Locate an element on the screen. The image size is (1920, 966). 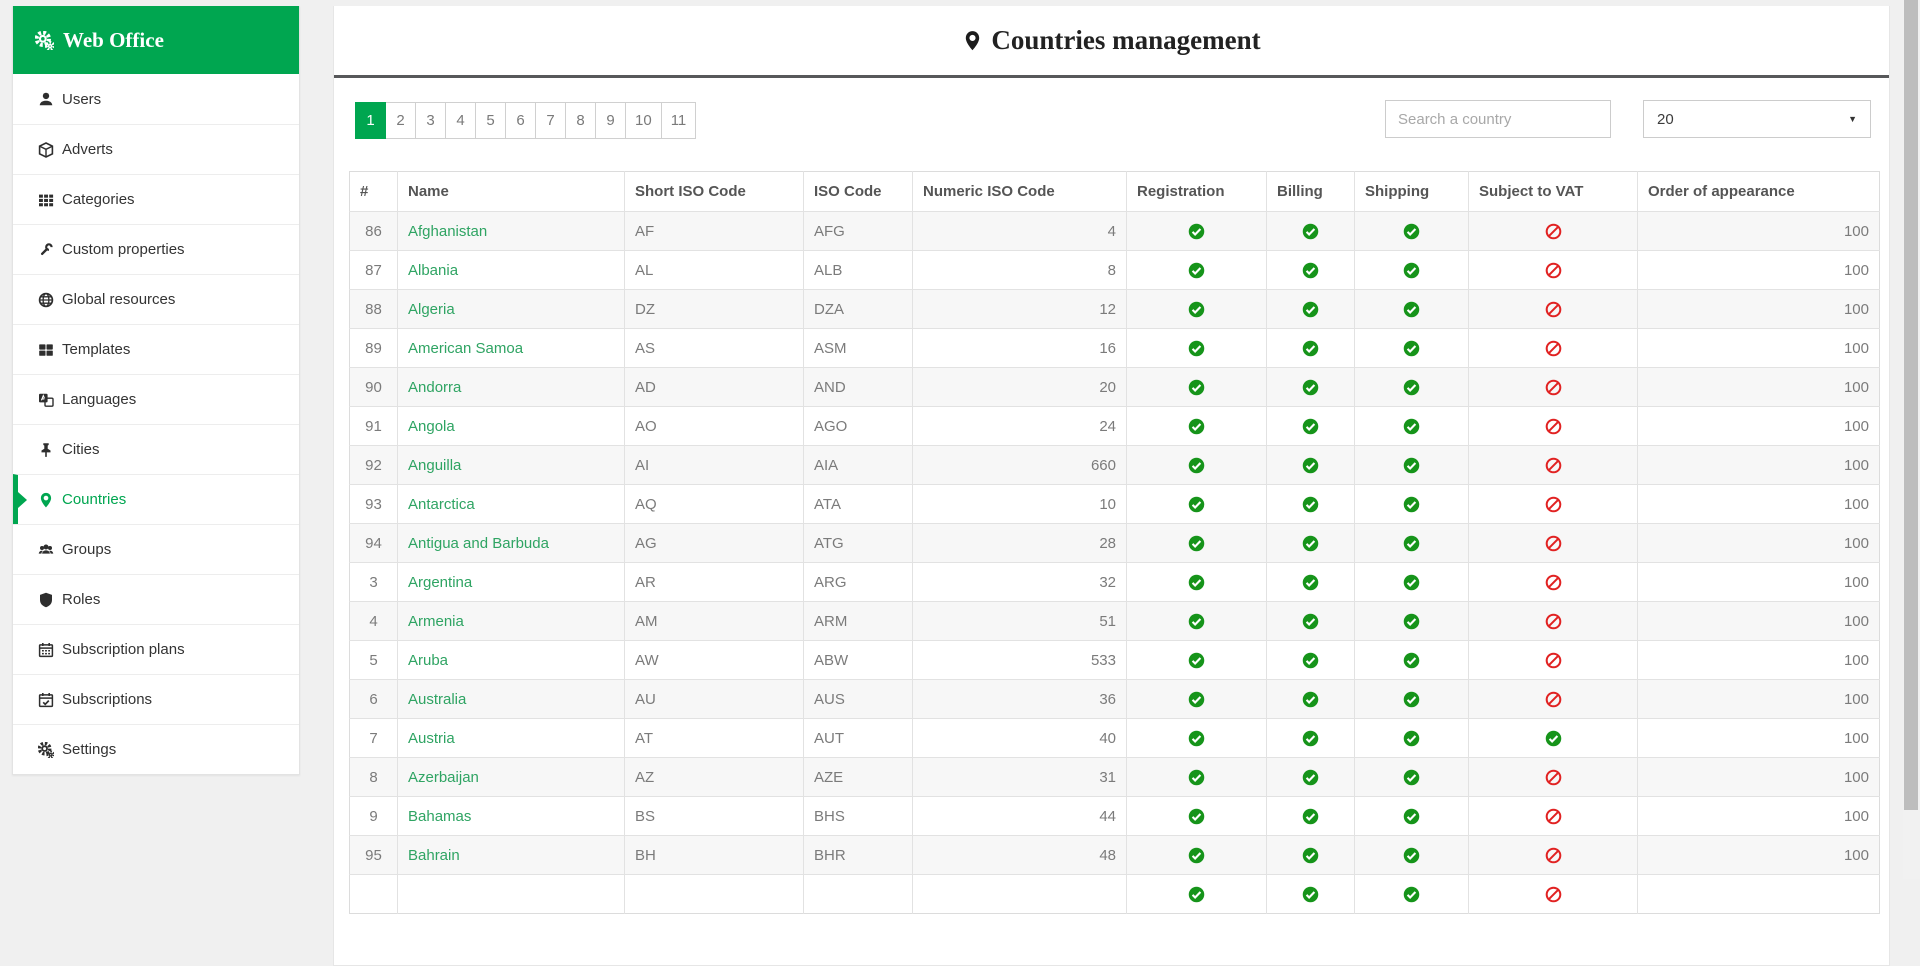
sidebar-item-settings: Settings is located at coordinates (156, 749).